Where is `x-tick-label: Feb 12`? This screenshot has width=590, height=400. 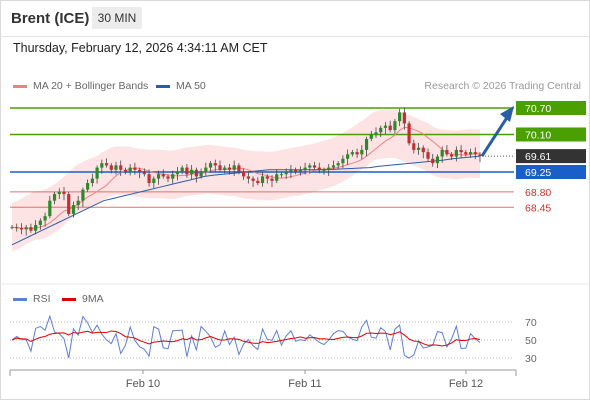
x-tick-label: Feb 12 is located at coordinates (466, 384).